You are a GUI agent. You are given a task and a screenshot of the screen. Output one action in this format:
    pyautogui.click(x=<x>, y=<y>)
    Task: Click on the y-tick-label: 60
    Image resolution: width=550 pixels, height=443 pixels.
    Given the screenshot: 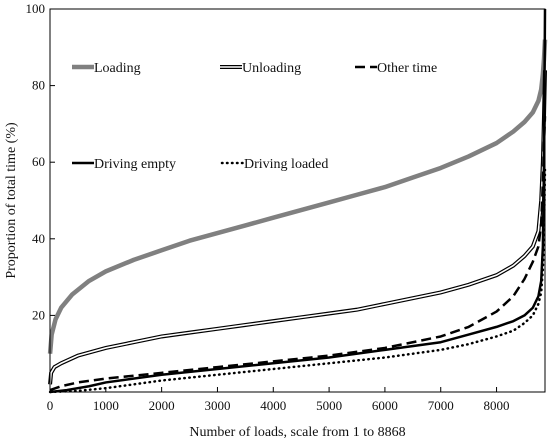 What is the action you would take?
    pyautogui.click(x=38, y=161)
    